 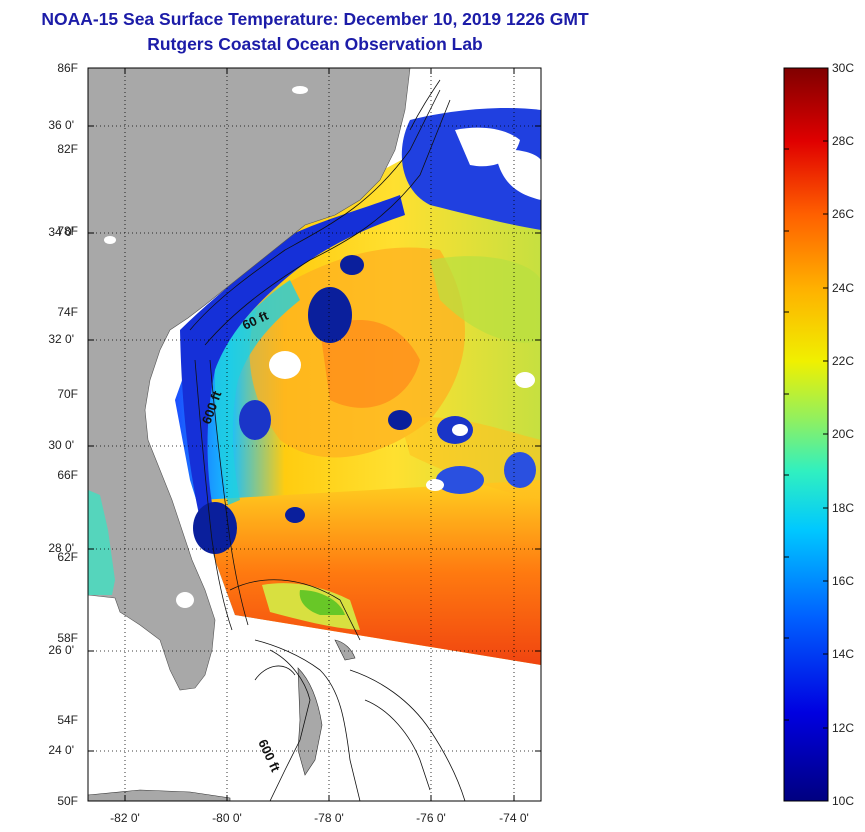 What do you see at coordinates (329, 818) in the screenshot?
I see `lon-label-78: -78 0'` at bounding box center [329, 818].